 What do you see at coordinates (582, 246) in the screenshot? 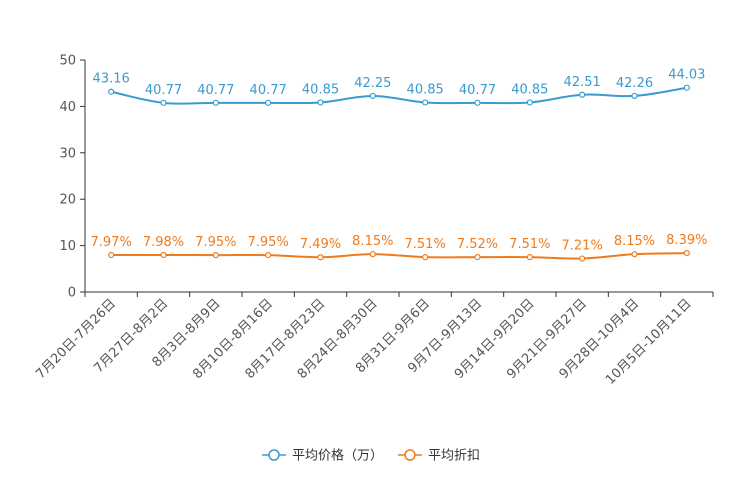
I see `data-label: 7.21%` at bounding box center [582, 246].